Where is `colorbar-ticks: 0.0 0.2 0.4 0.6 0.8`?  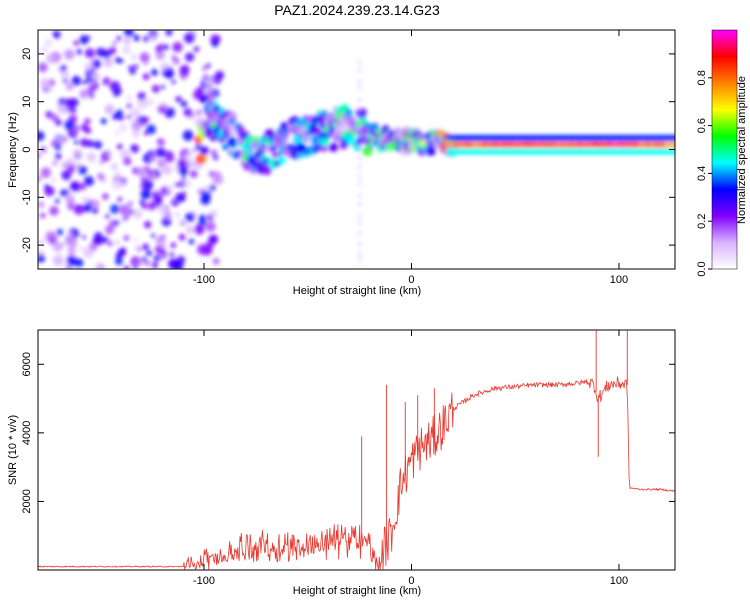
colorbar-ticks: 0.0 0.2 0.4 0.6 0.8 is located at coordinates (704, 173).